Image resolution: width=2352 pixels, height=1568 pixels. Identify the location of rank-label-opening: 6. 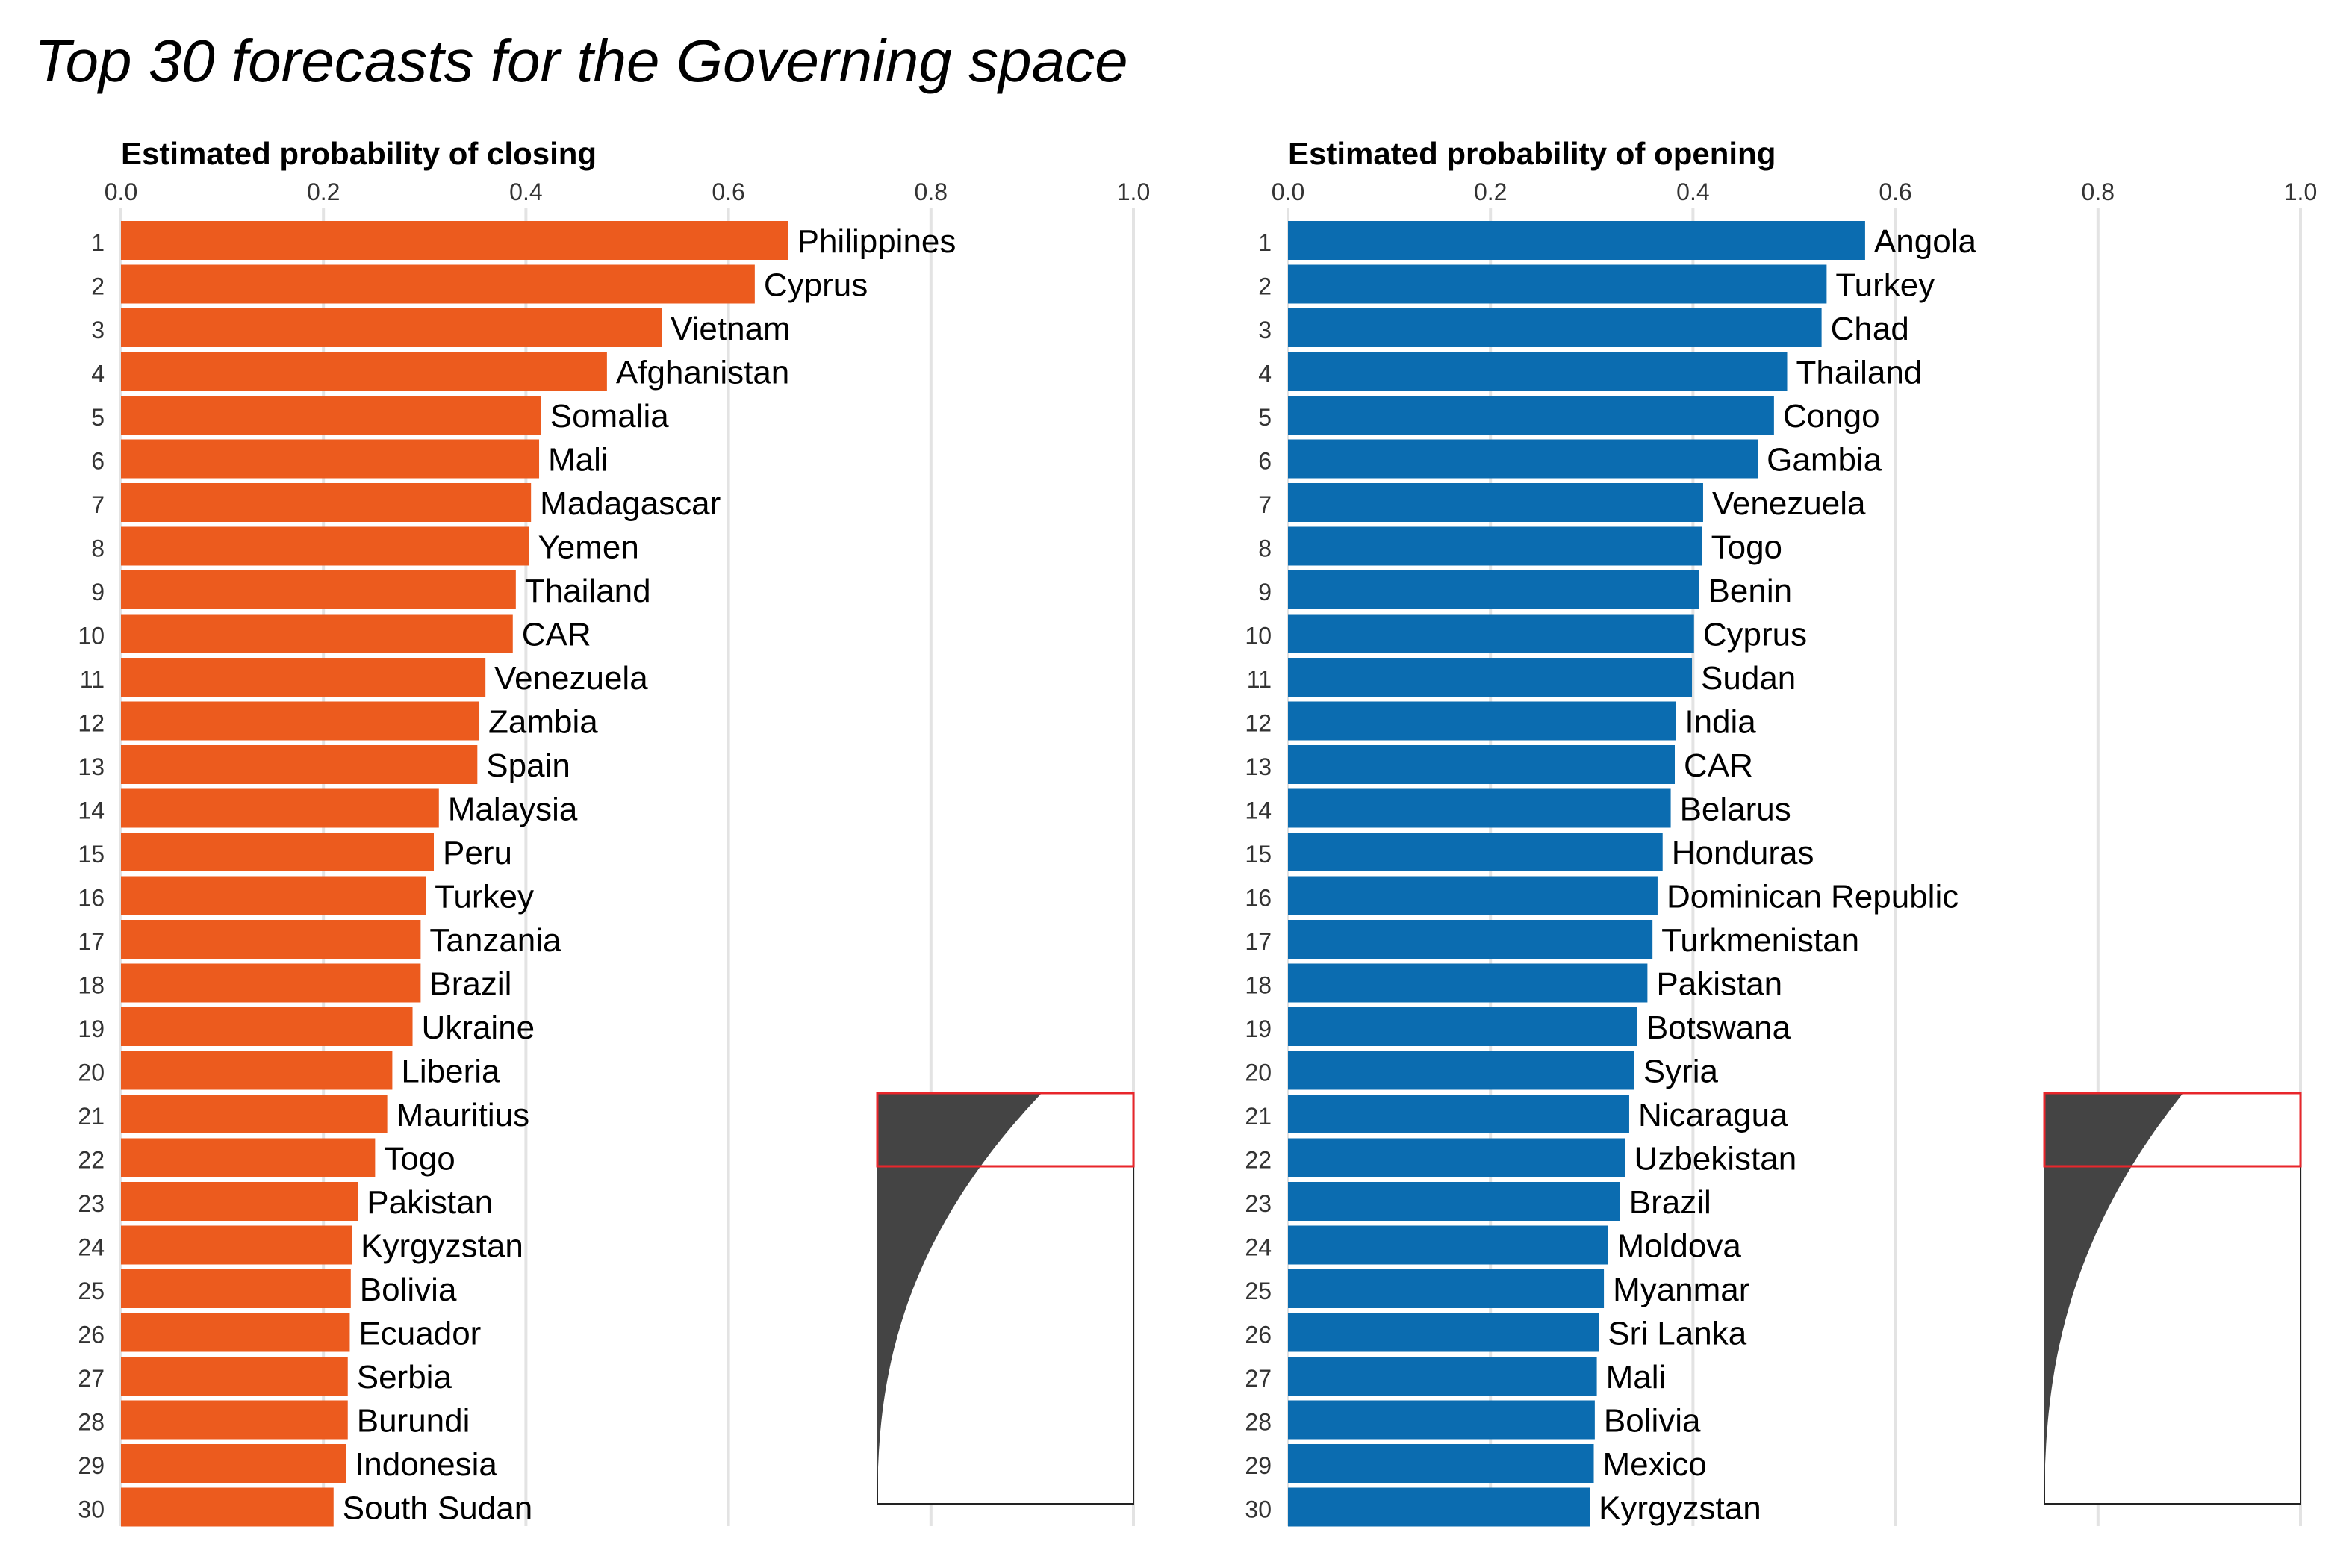
(1265, 461).